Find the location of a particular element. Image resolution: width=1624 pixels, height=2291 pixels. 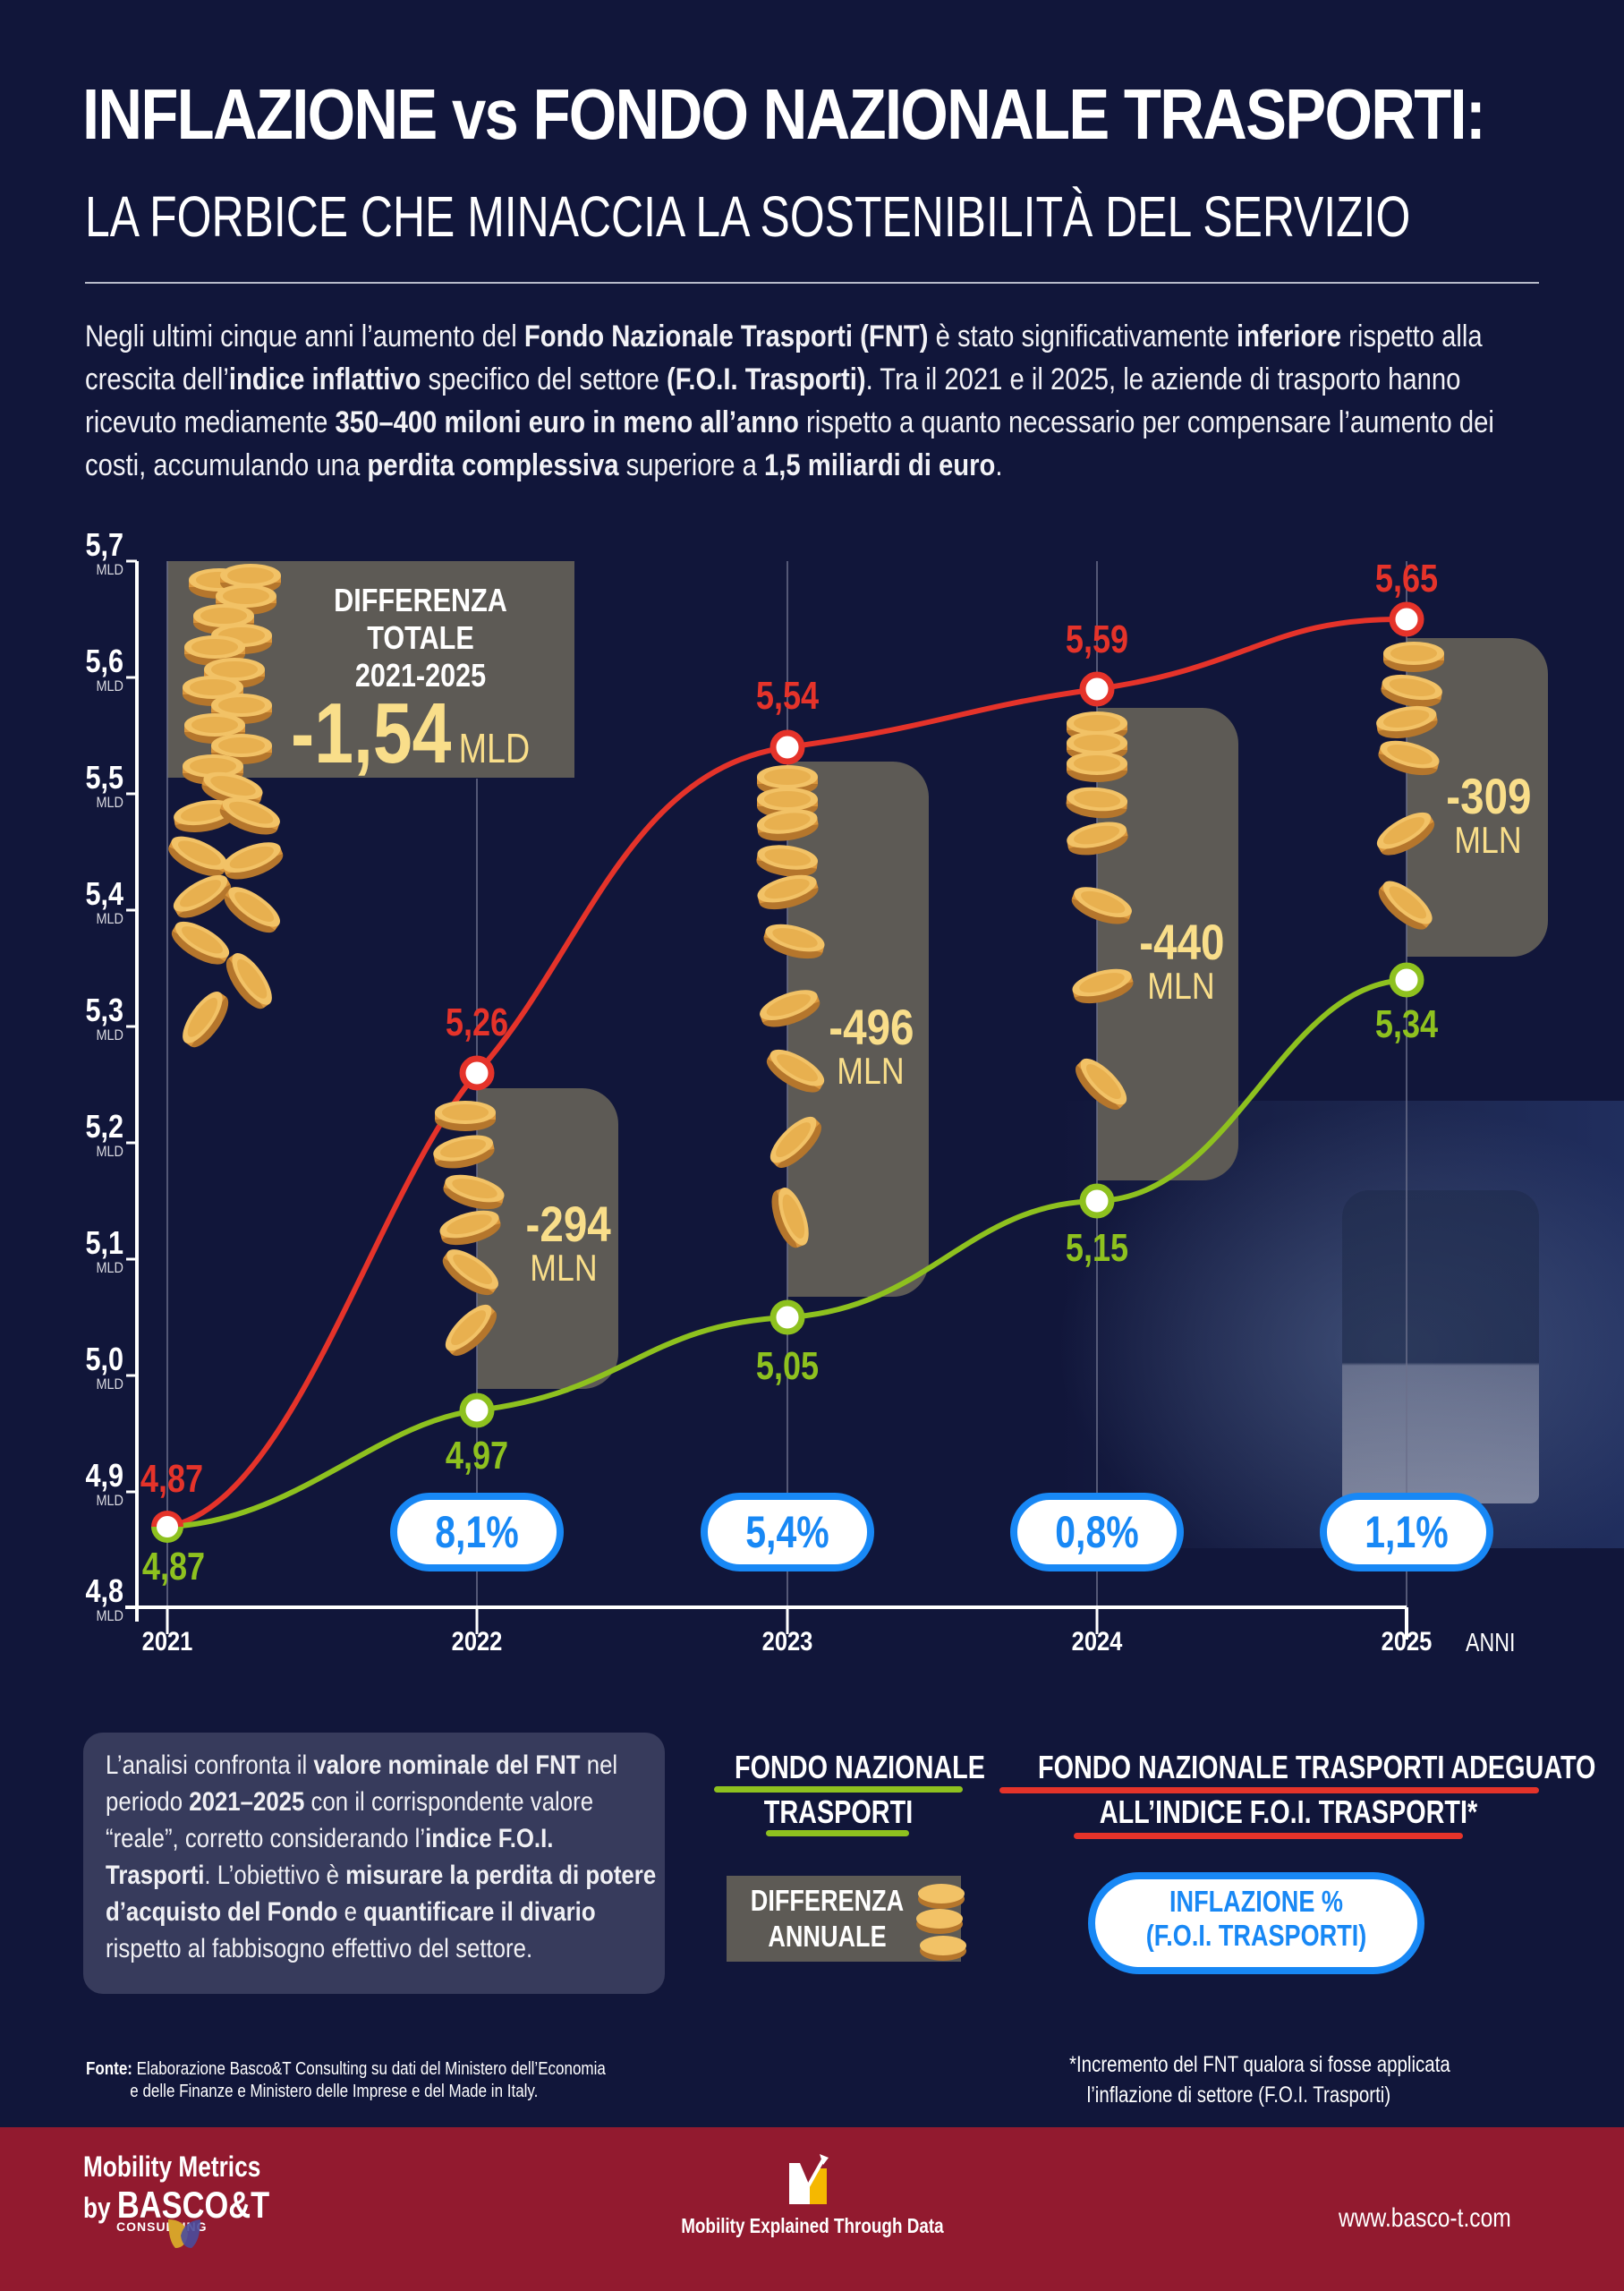

legend-nominal-fund: FONDO NAZIONALE TRASPORTI is located at coordinates (860, 1789).